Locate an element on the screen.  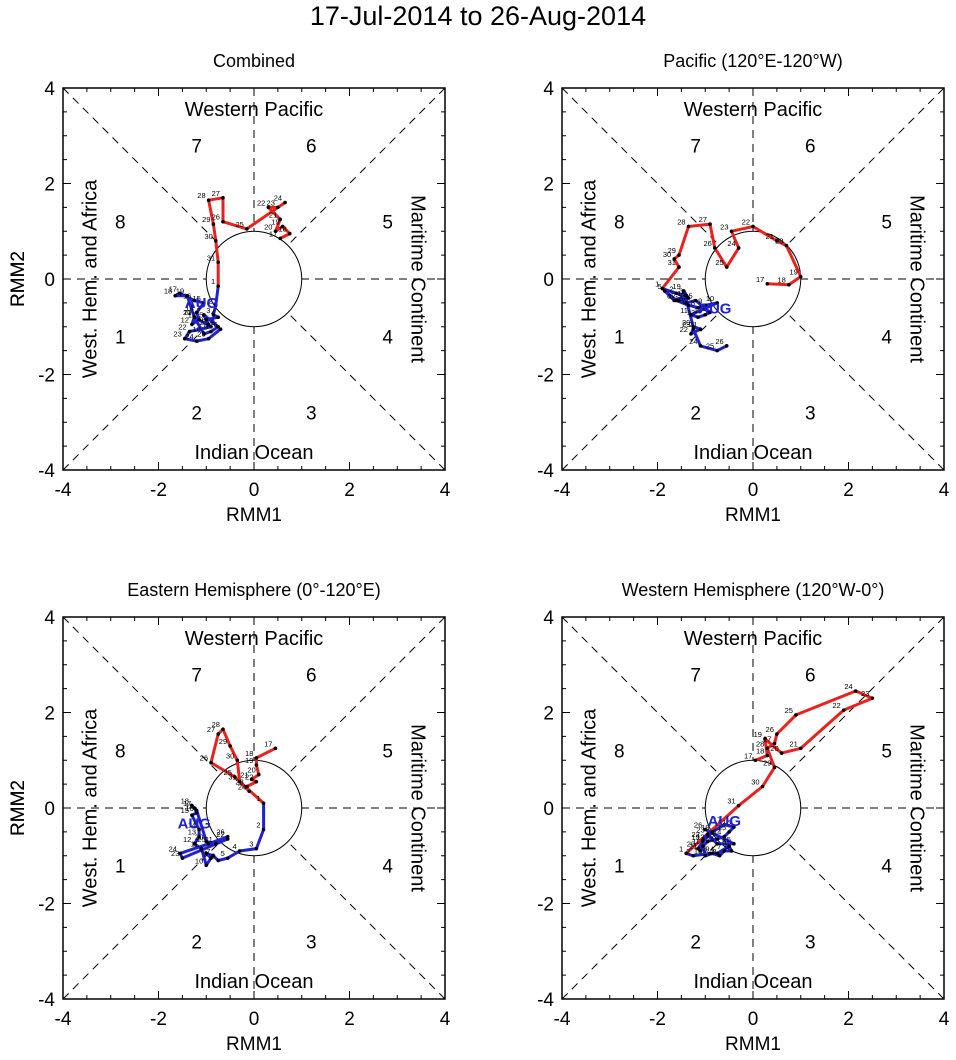
trajectory-jul is located at coordinates (243, 766).